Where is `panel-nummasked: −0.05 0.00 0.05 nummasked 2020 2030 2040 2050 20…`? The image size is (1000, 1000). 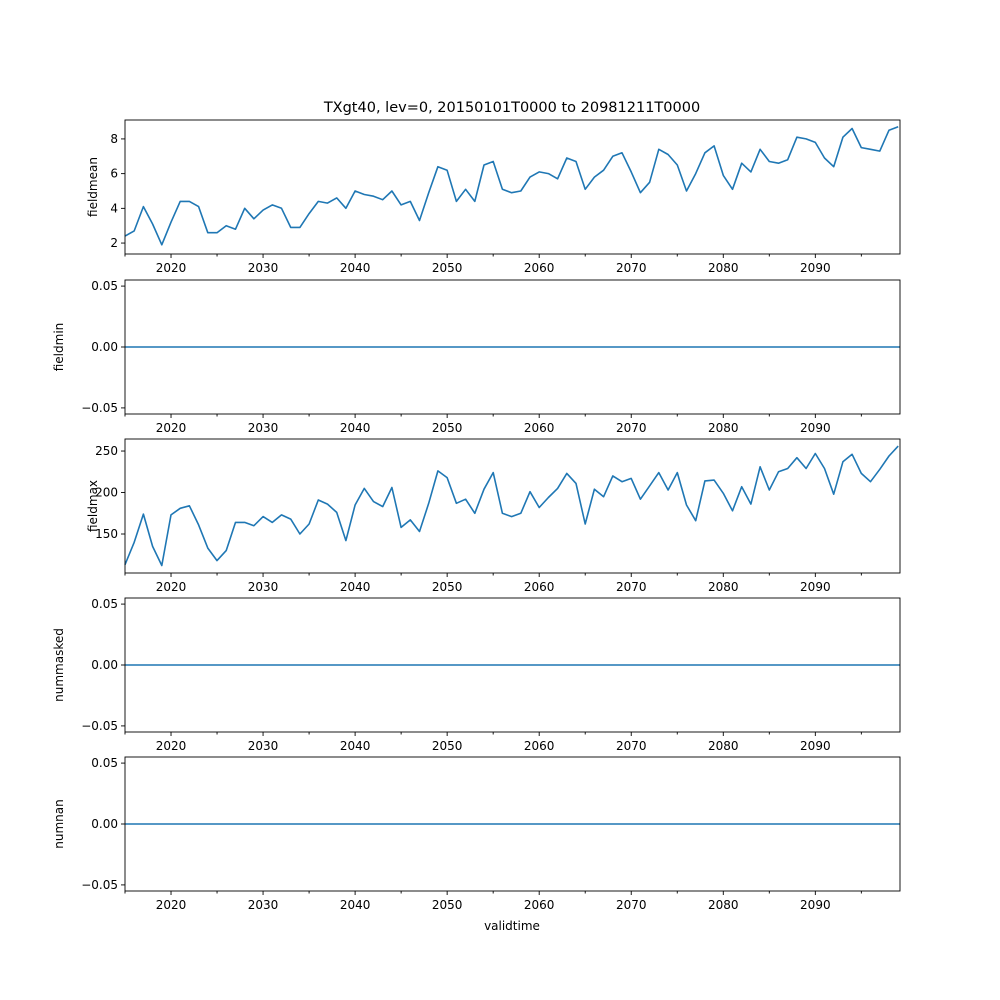
panel-nummasked: −0.05 0.00 0.05 nummasked 2020 2030 2040 2050 20… is located at coordinates (476, 675).